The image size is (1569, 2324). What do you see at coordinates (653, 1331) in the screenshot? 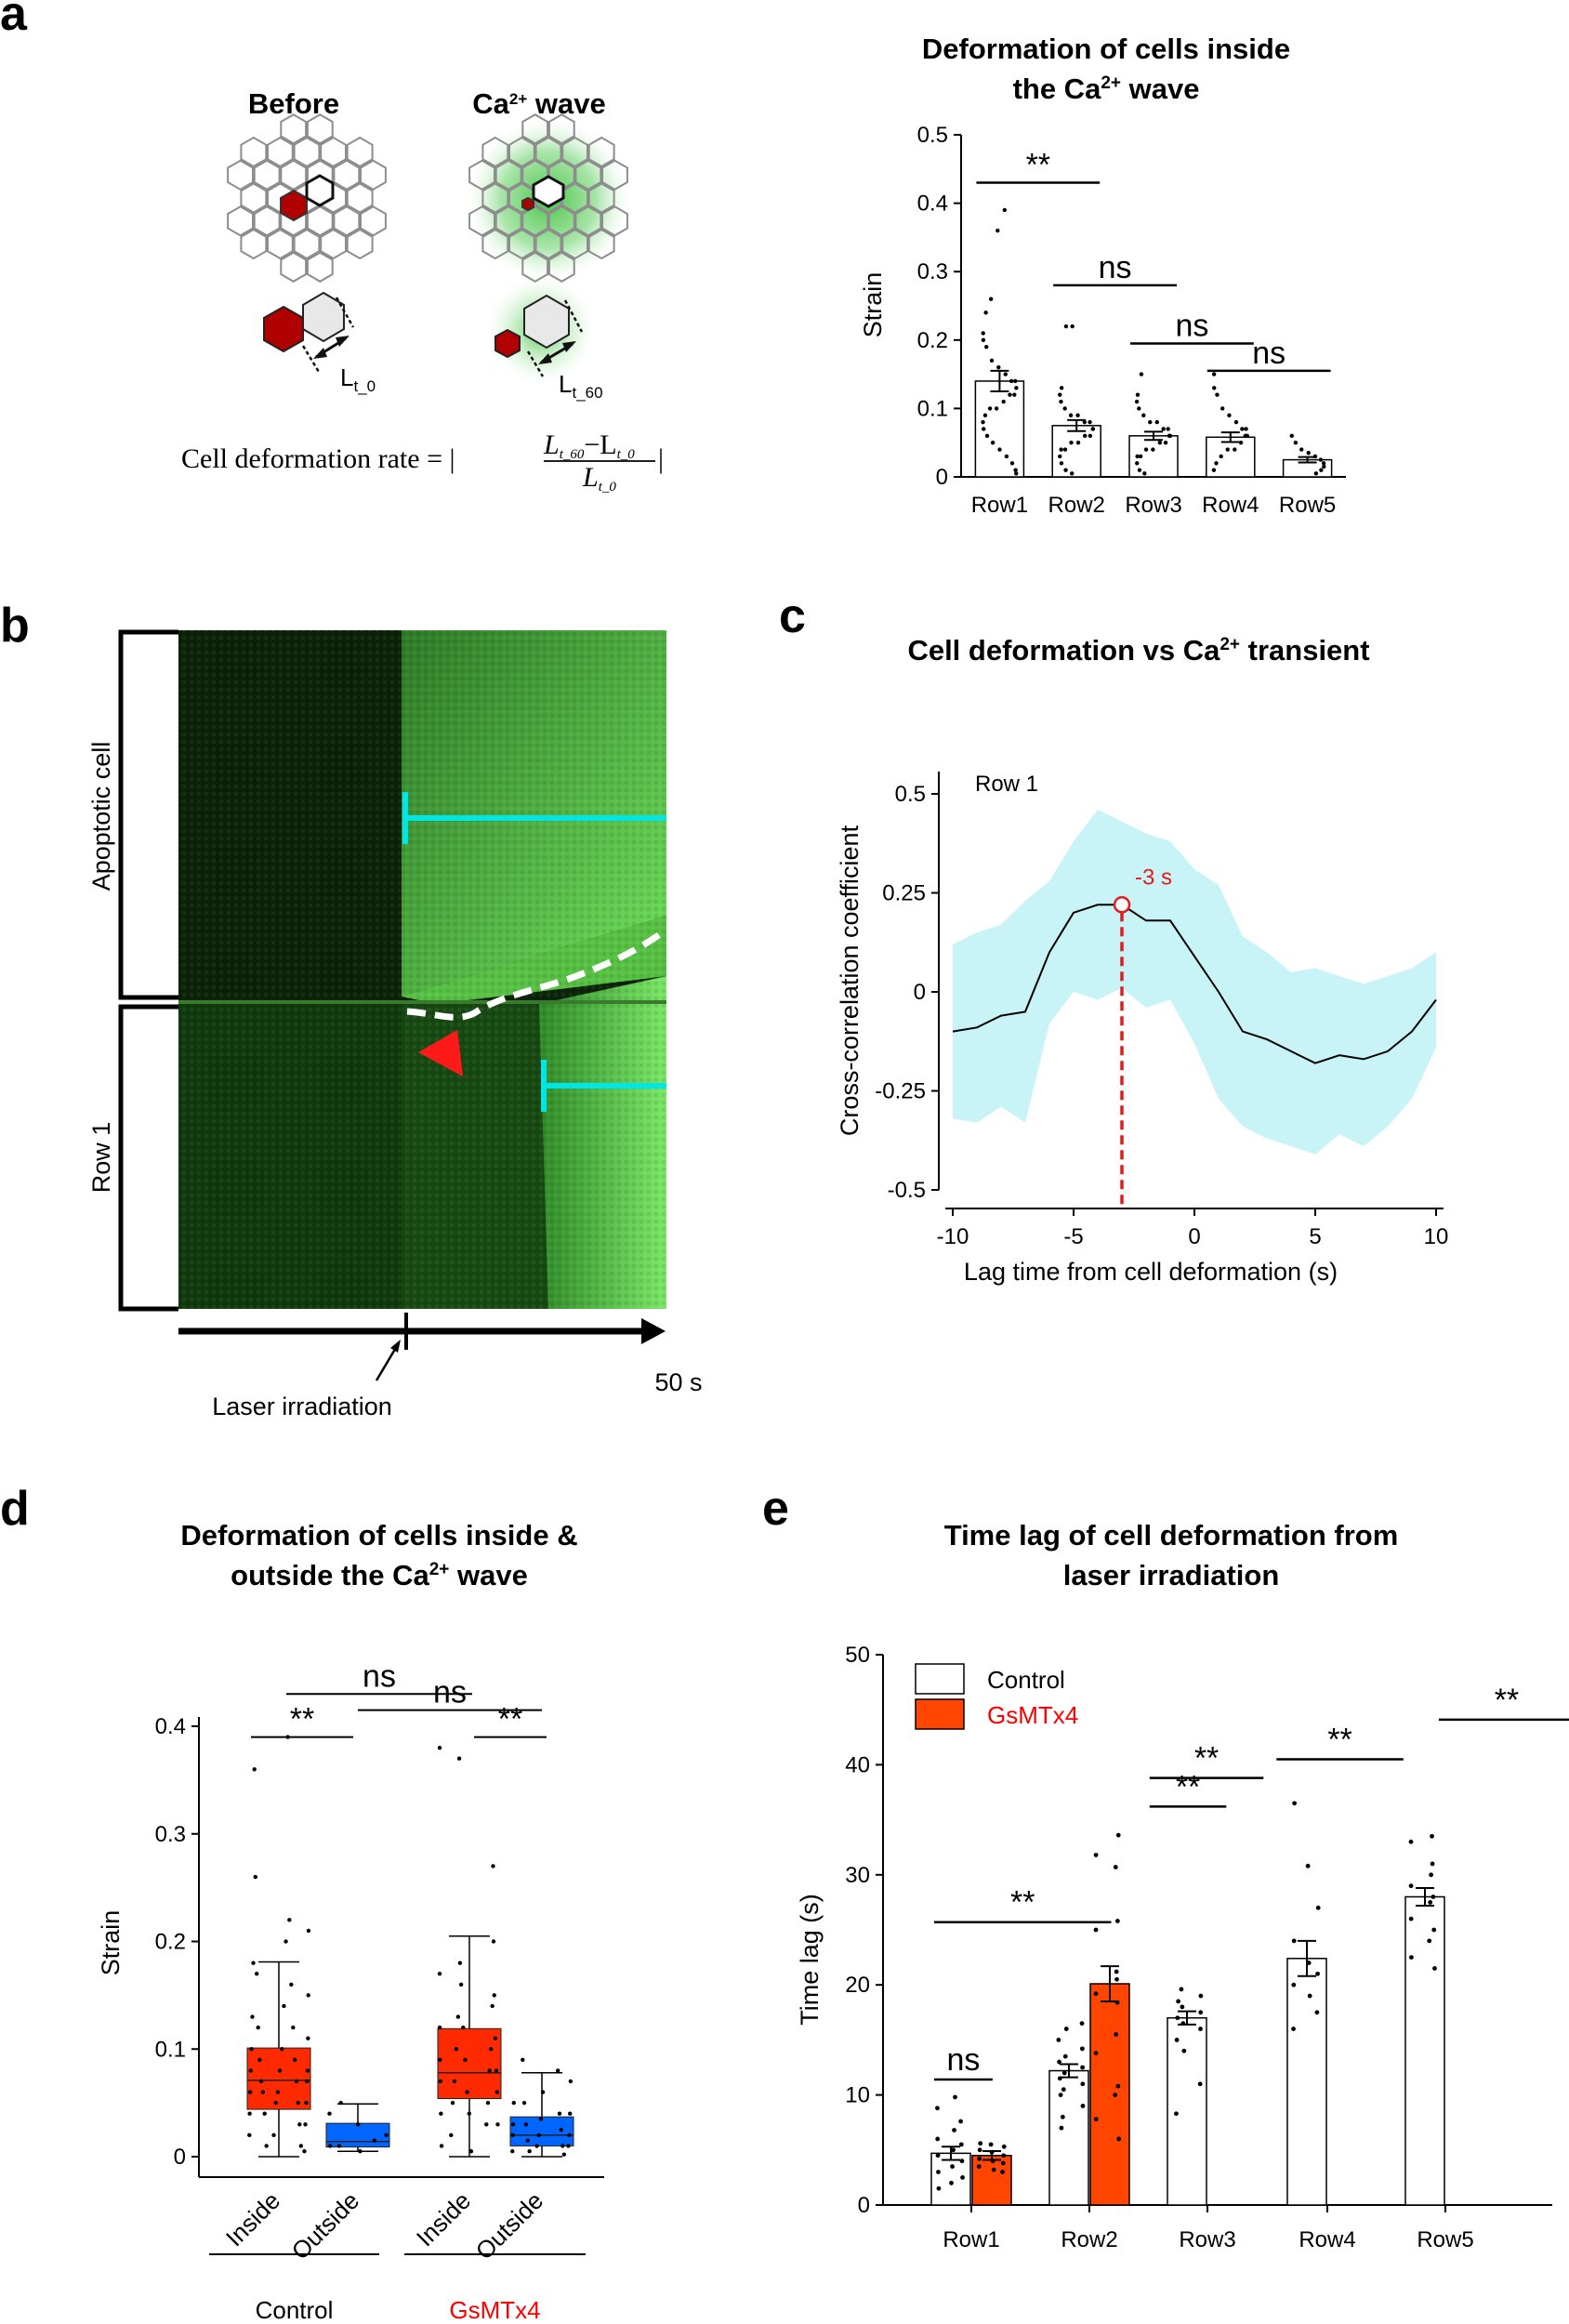
I see `time-axis-arrow-icon` at bounding box center [653, 1331].